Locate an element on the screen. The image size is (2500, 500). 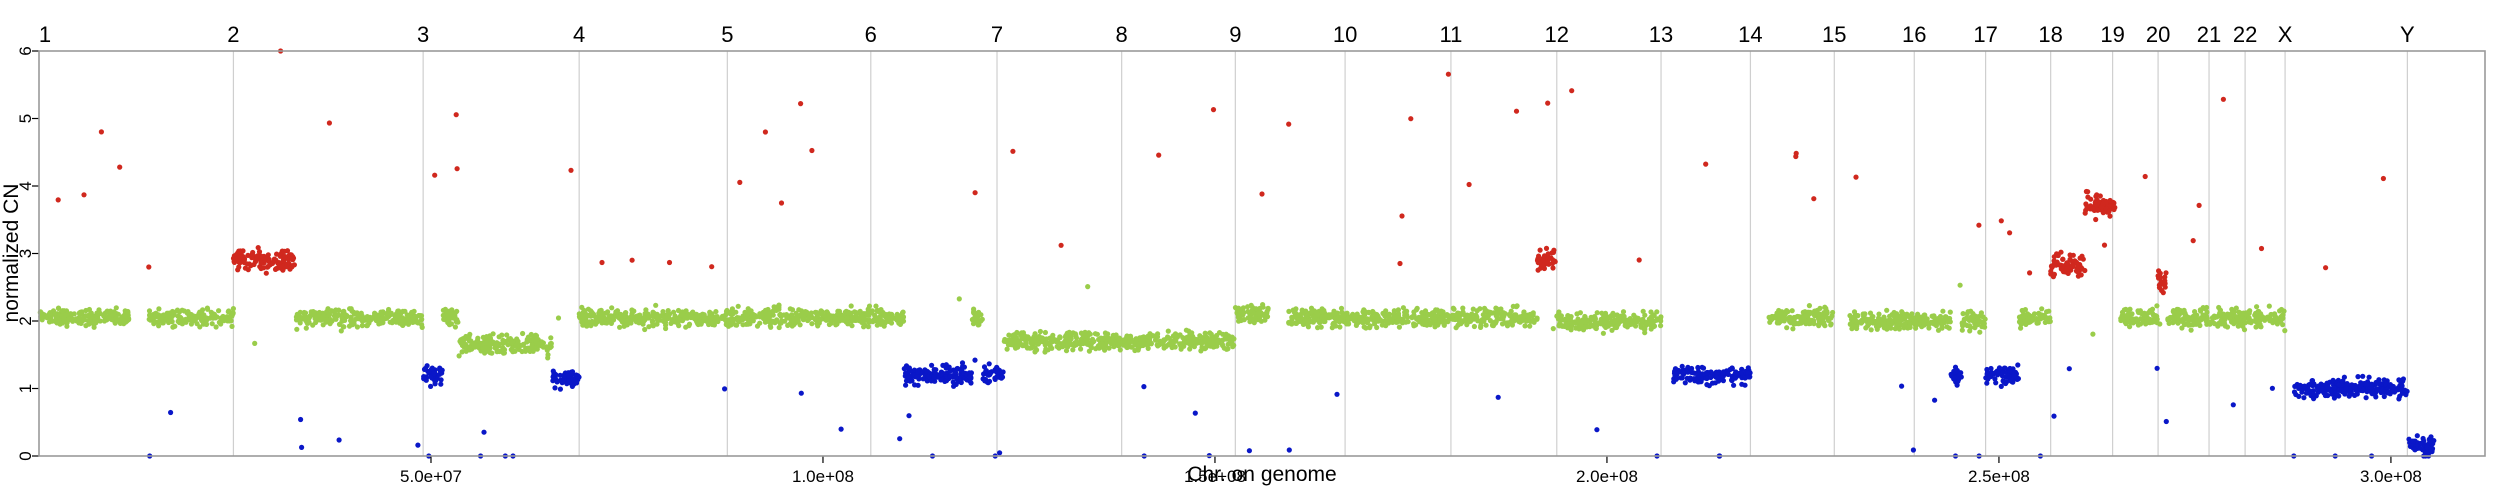
chromosome-label: 6 is located at coordinates (871, 34).